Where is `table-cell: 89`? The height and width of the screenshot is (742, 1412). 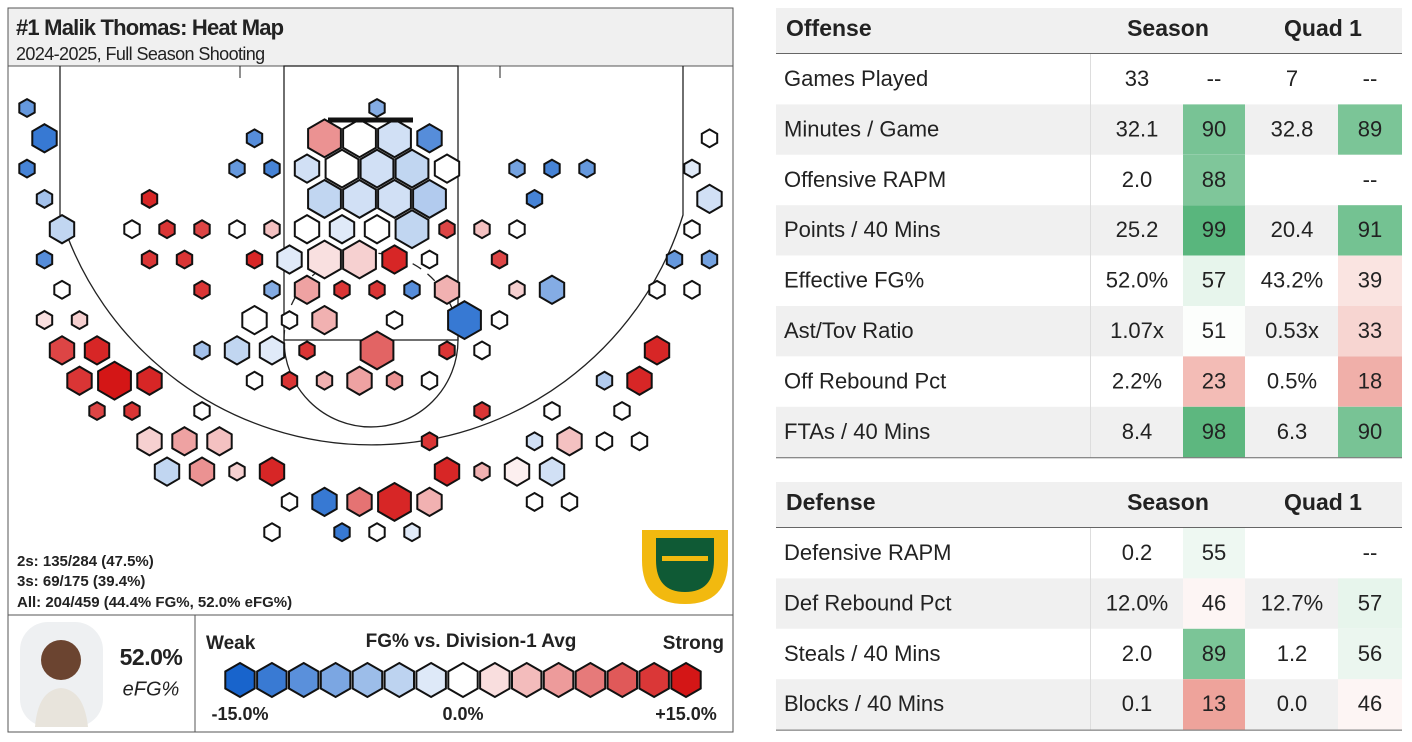 table-cell: 89 is located at coordinates (1370, 128).